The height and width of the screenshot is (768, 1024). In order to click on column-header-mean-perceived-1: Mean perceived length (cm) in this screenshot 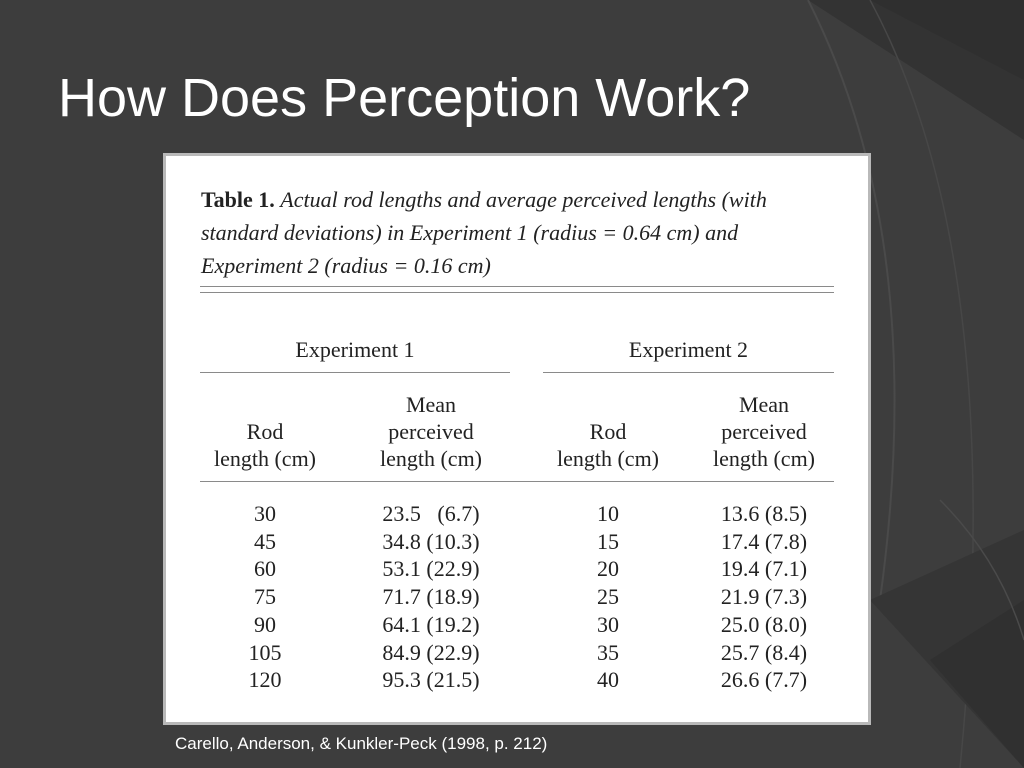, I will do `click(431, 431)`.